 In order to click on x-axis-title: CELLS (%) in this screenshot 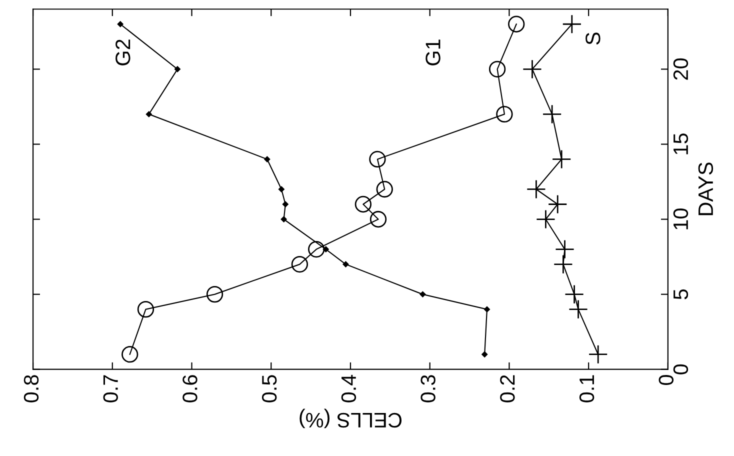, I will do `click(351, 418)`.